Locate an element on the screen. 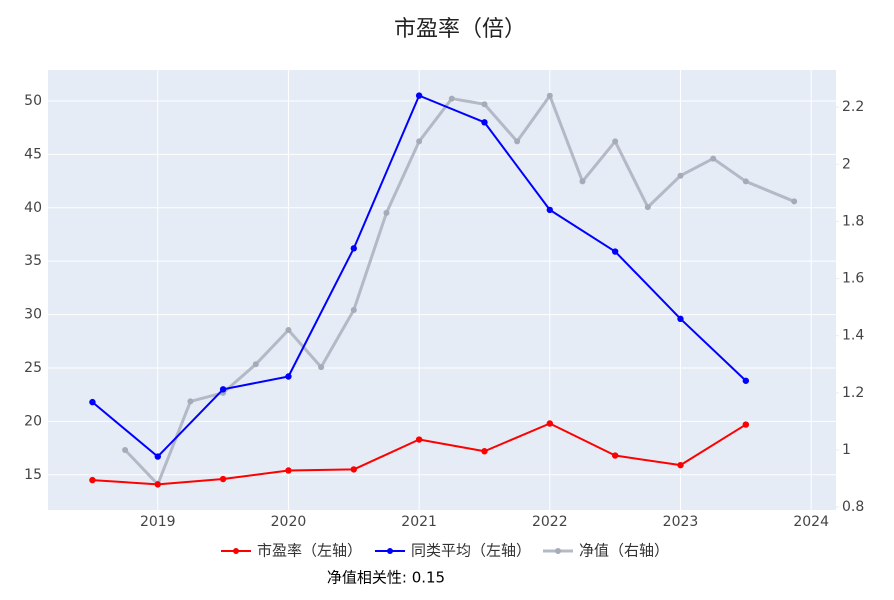 This screenshot has height=600, width=894. y-tick-label: 30 is located at coordinates (33, 315).